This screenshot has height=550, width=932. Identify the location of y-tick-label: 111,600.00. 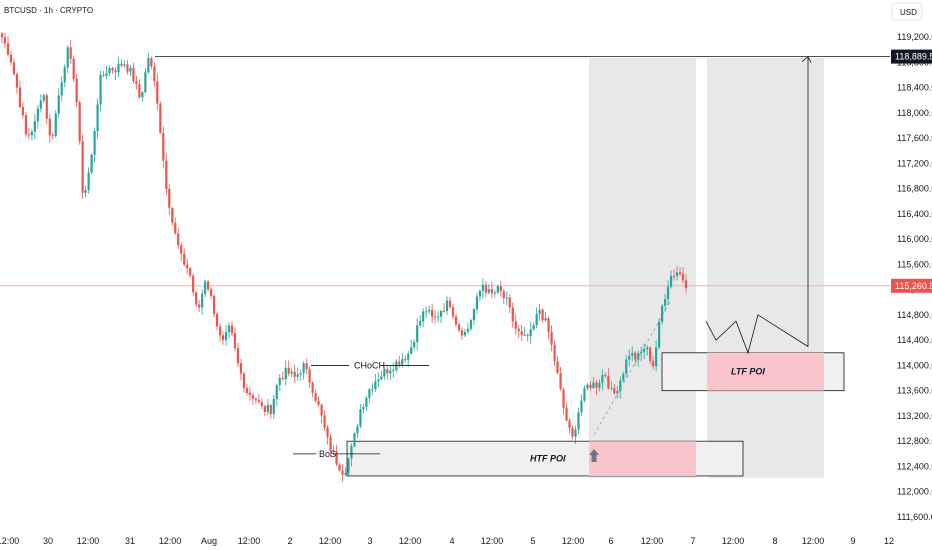
(914, 517).